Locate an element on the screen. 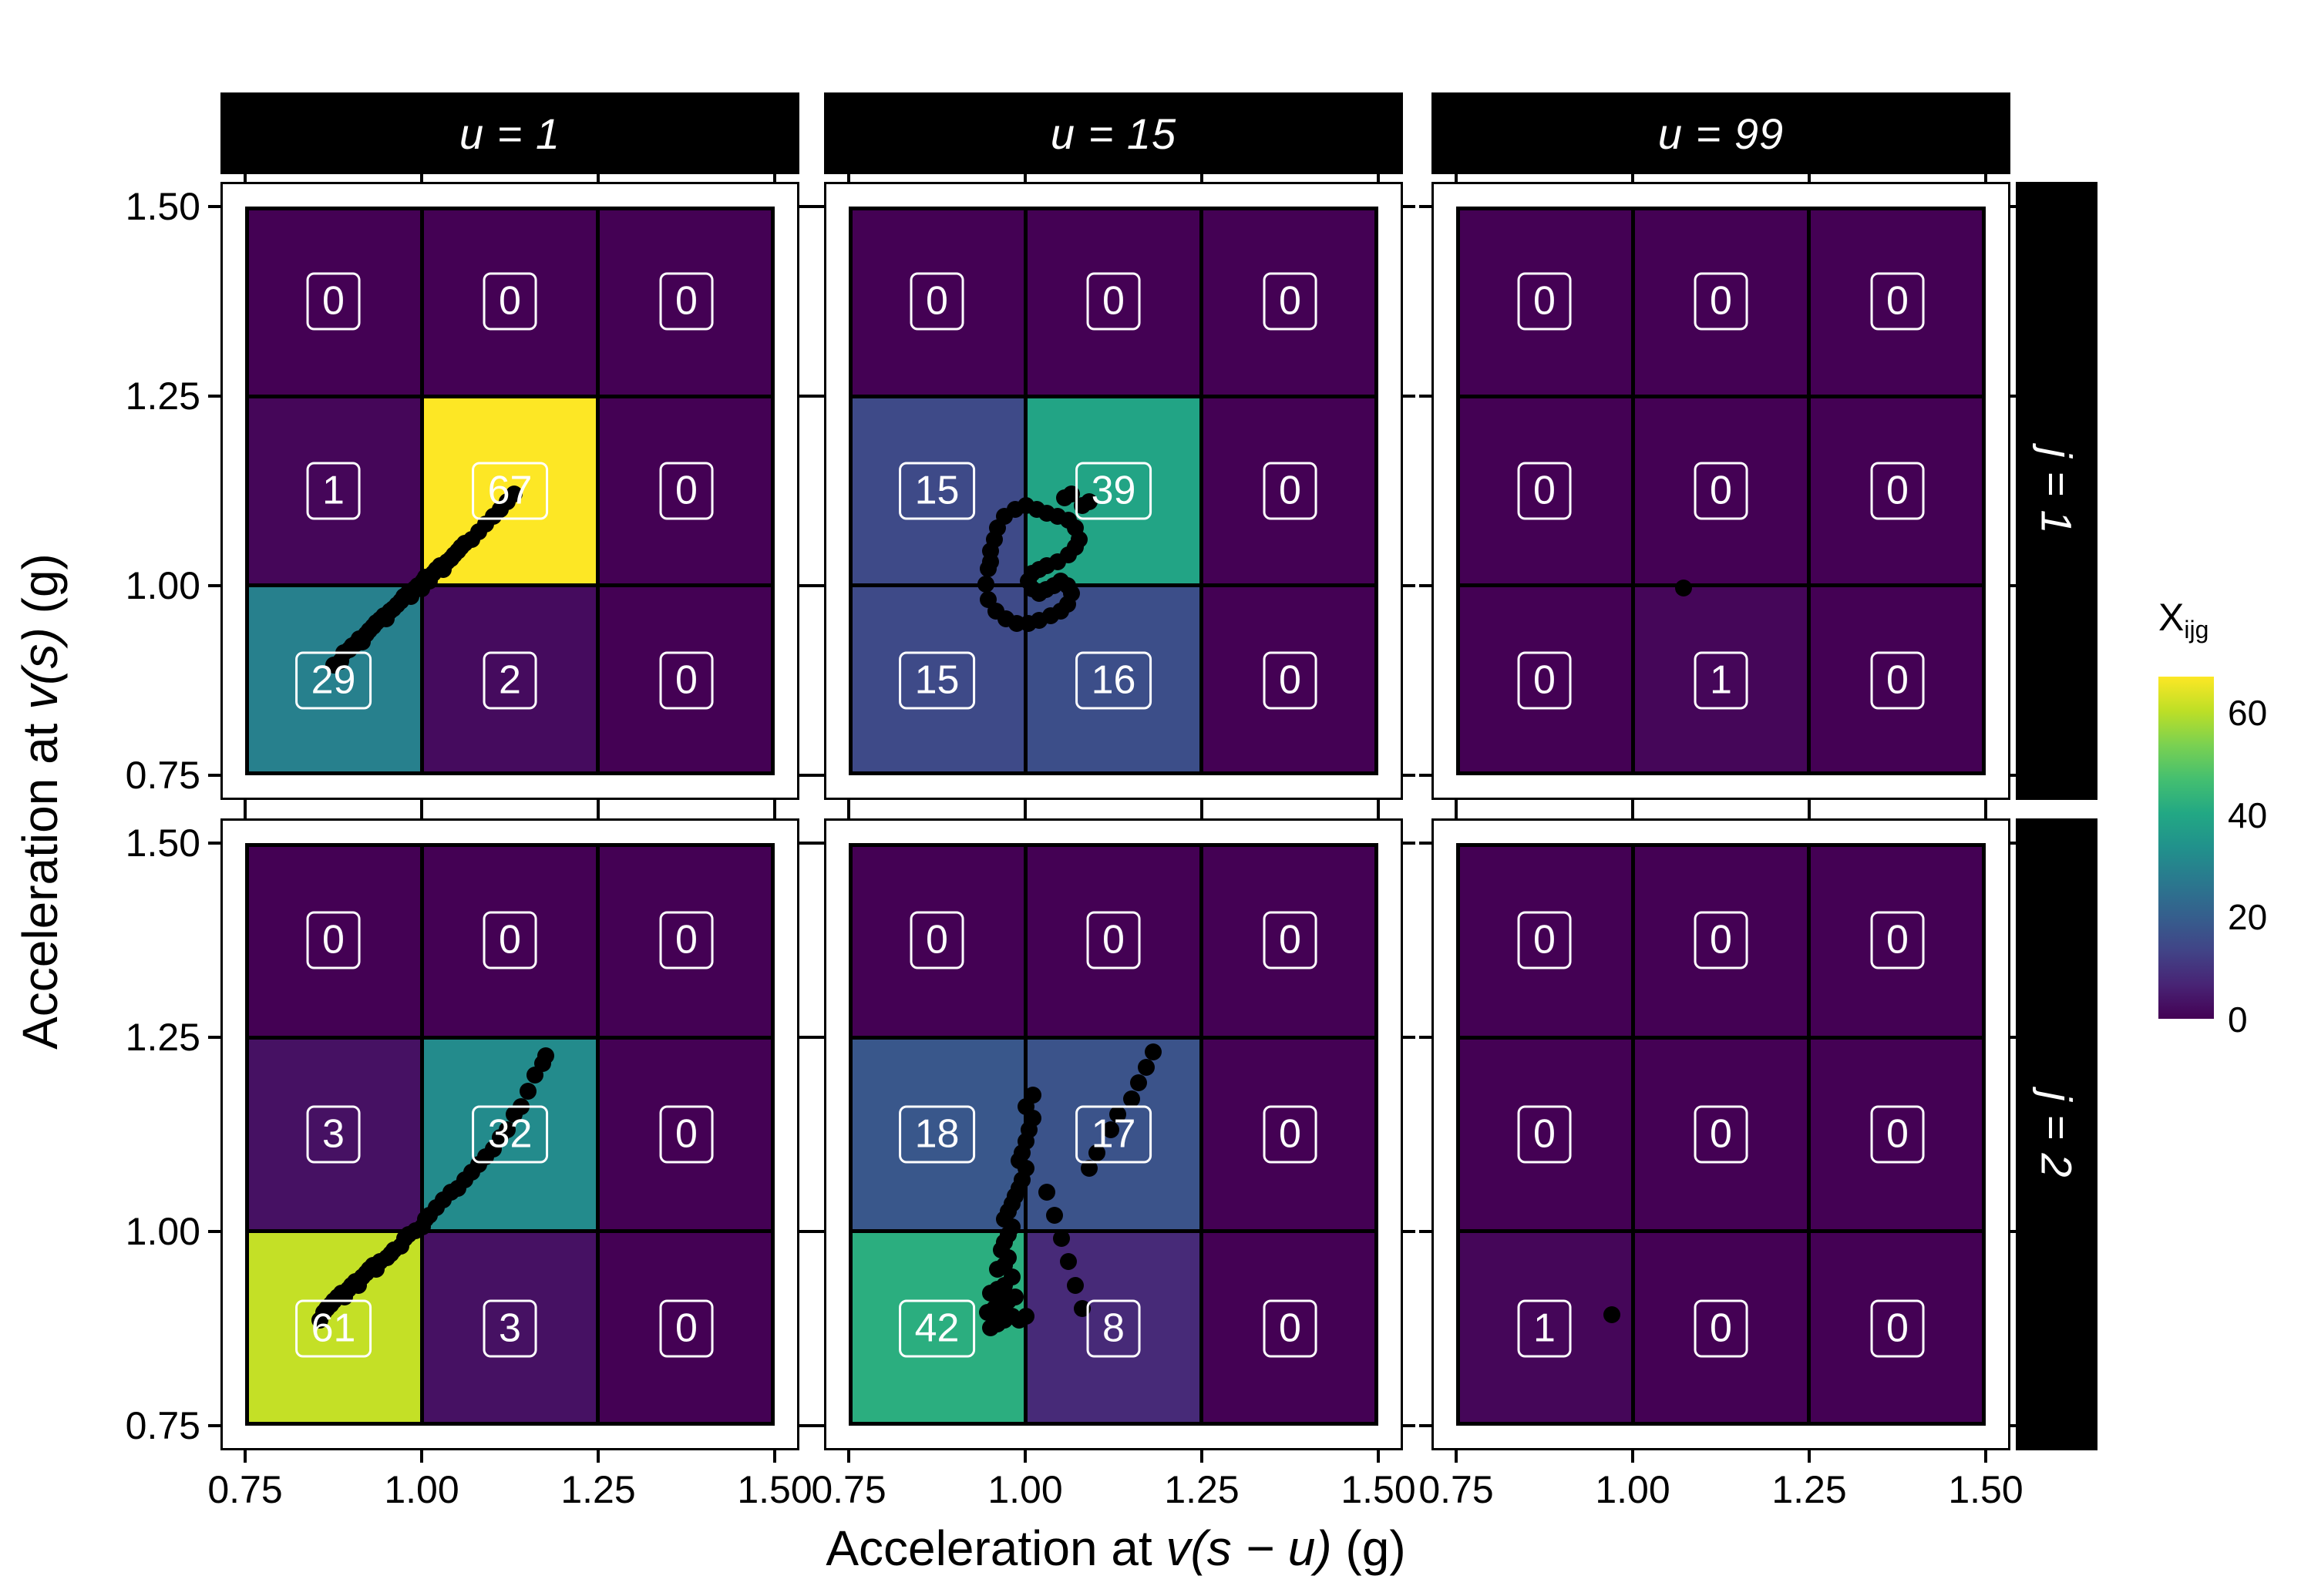  facet-strip-row-0: j = 1 is located at coordinates (2057, 491).